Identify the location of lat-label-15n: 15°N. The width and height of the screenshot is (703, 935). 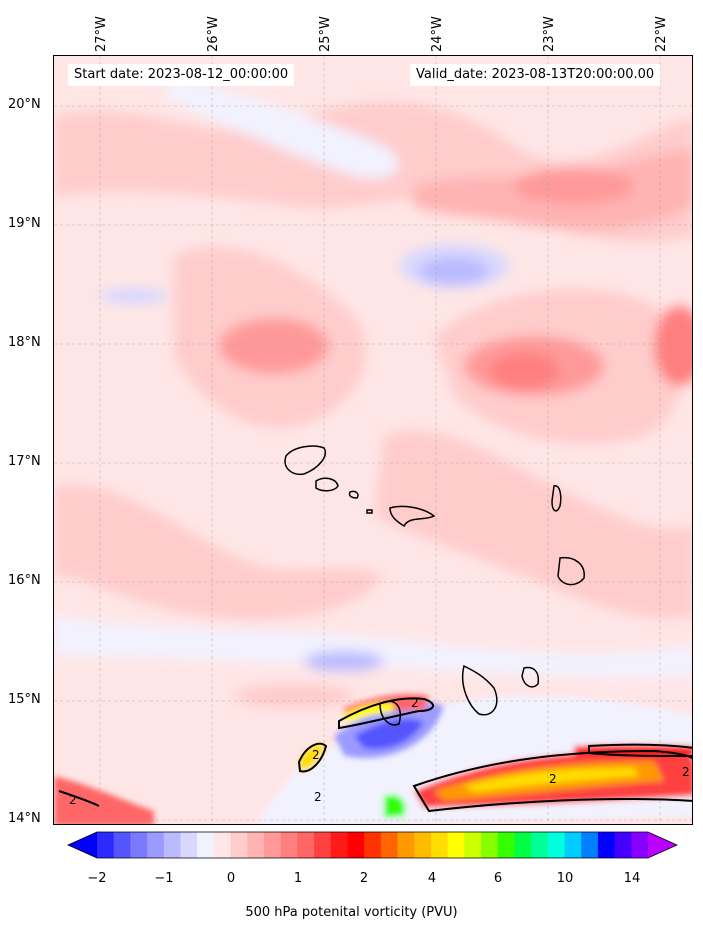
(24, 699).